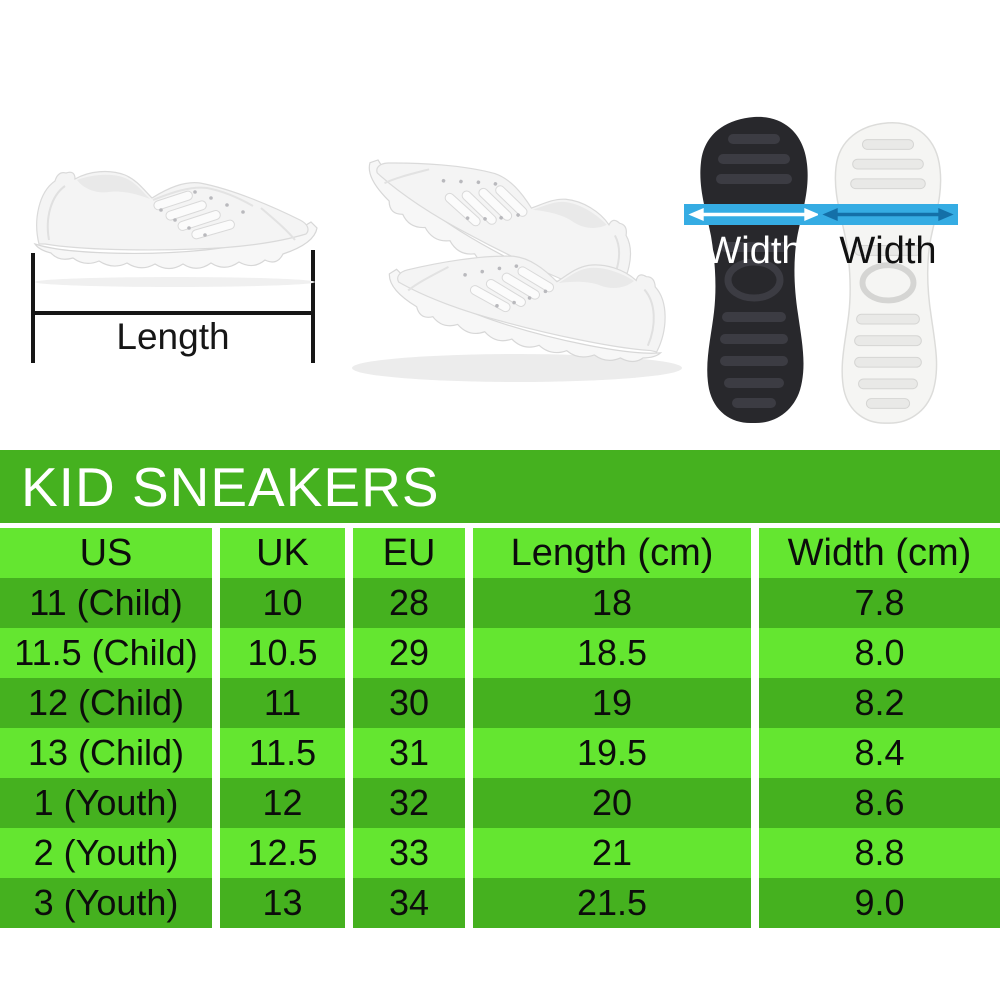 This screenshot has height=1000, width=1000. Describe the element at coordinates (875, 603) in the screenshot. I see `table-cell: 7.8` at that location.